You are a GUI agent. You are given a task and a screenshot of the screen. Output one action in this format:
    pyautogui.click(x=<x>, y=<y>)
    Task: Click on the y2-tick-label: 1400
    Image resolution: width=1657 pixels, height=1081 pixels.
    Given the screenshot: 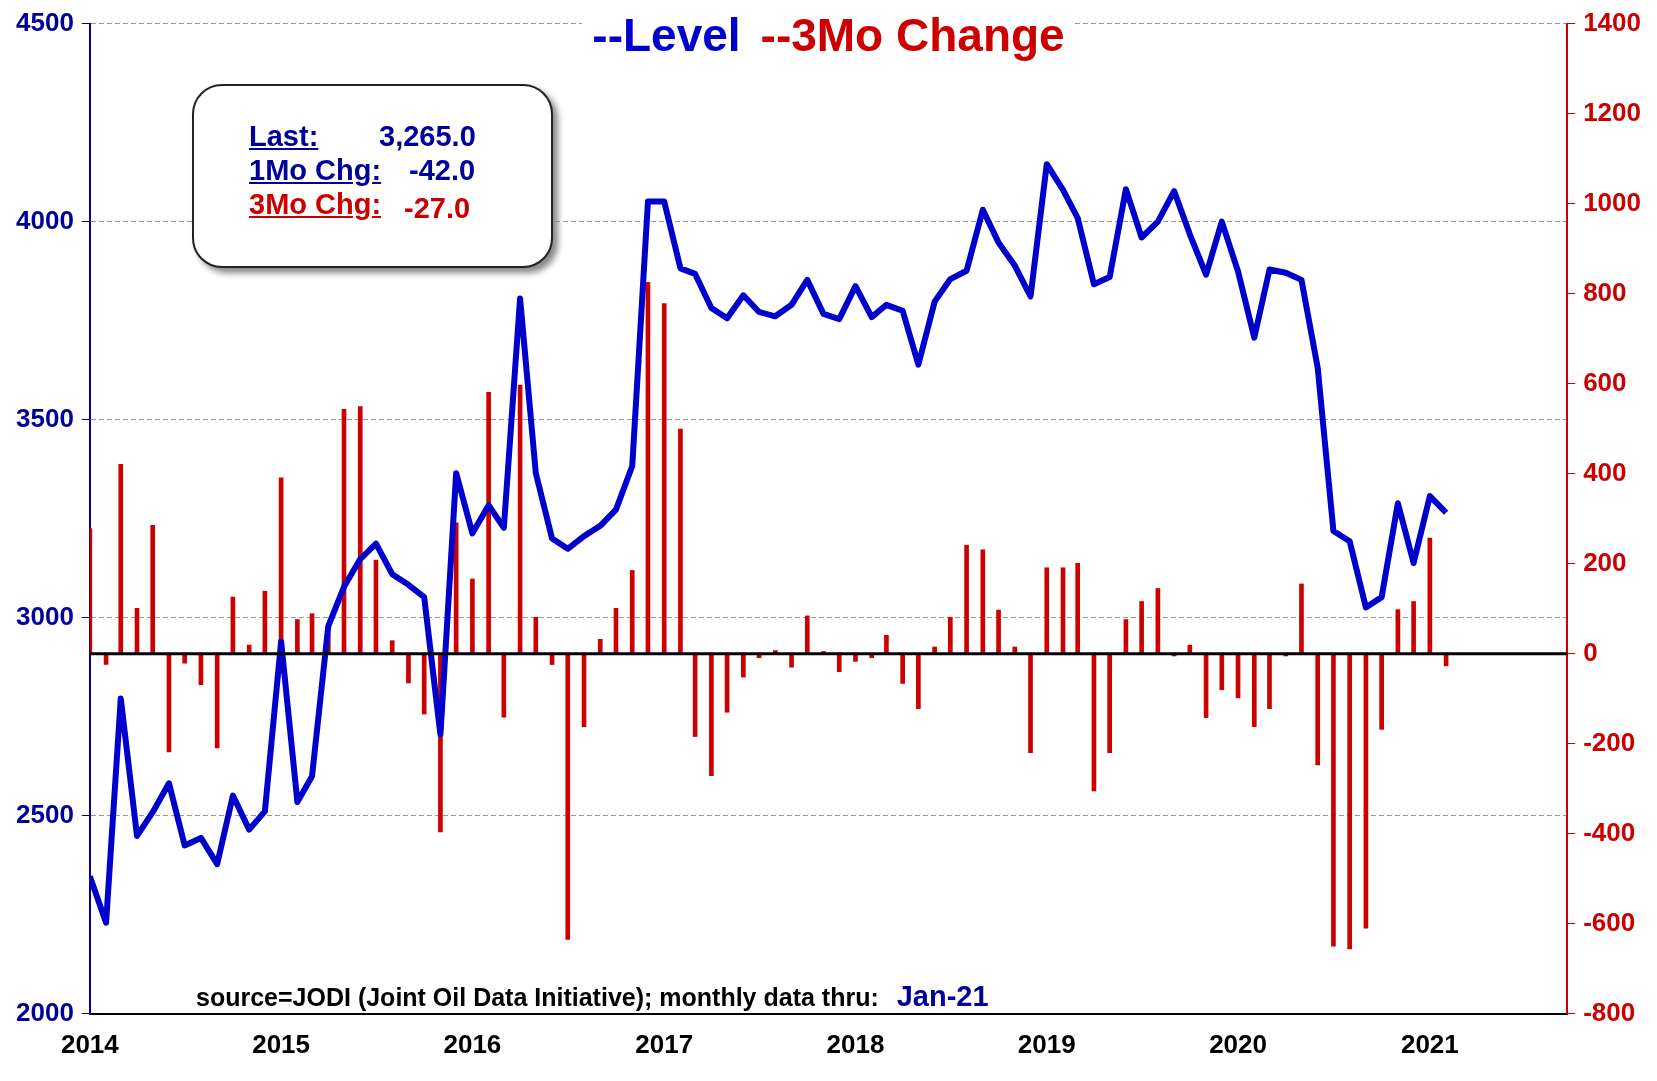 What is the action you would take?
    pyautogui.click(x=1612, y=21)
    